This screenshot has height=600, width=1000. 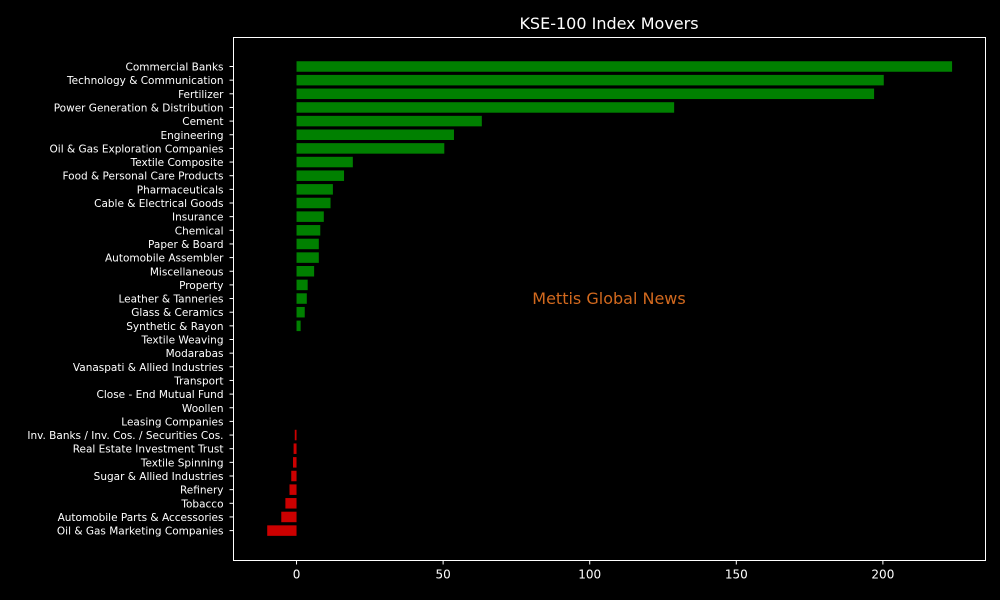 I want to click on y-tick-label: Chemical, so click(x=199, y=231).